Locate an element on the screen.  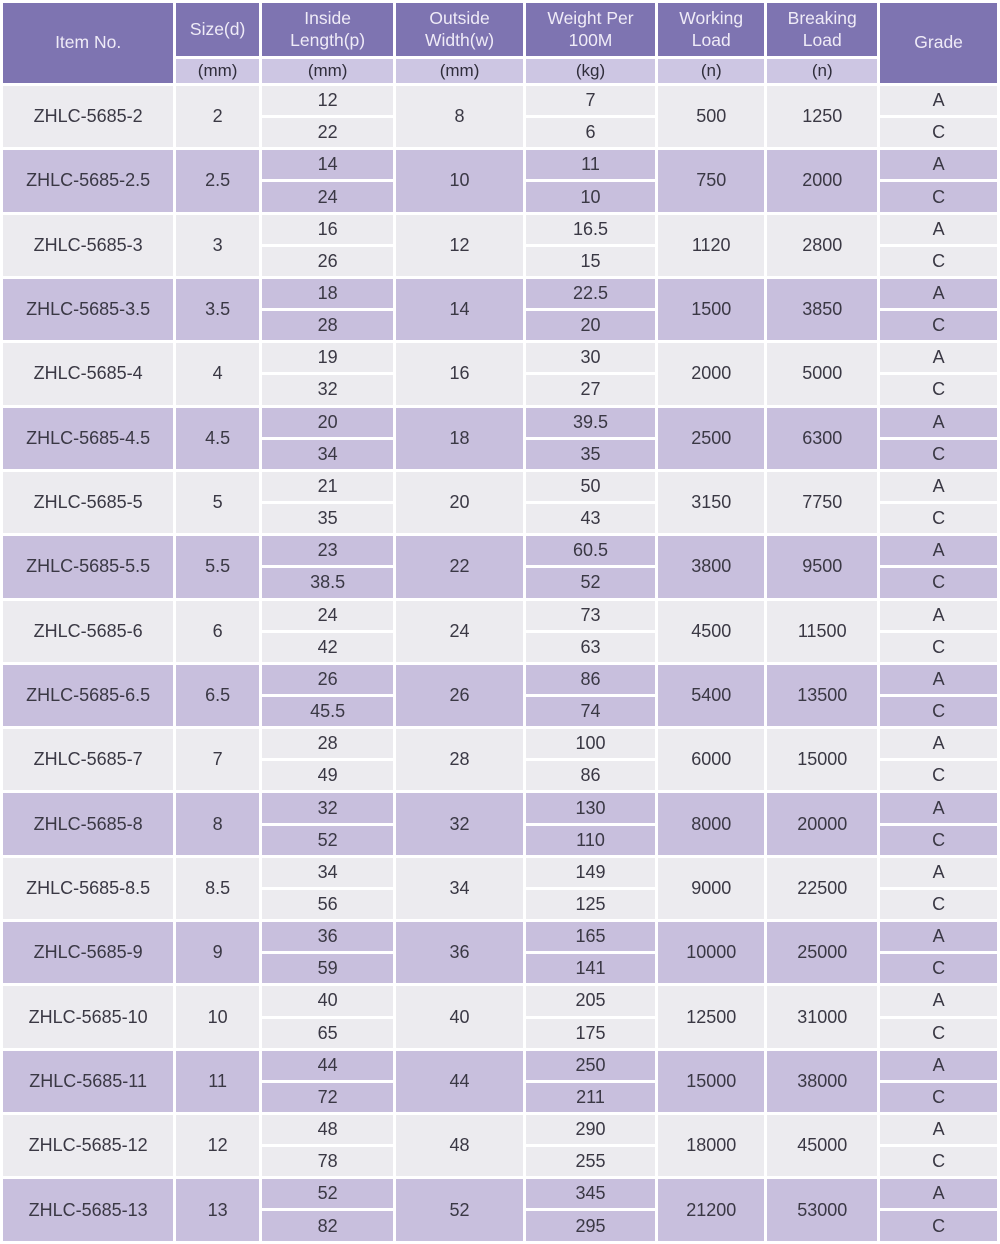
item-no-cell: ZHLC-5685-5 is located at coordinates (88, 502).